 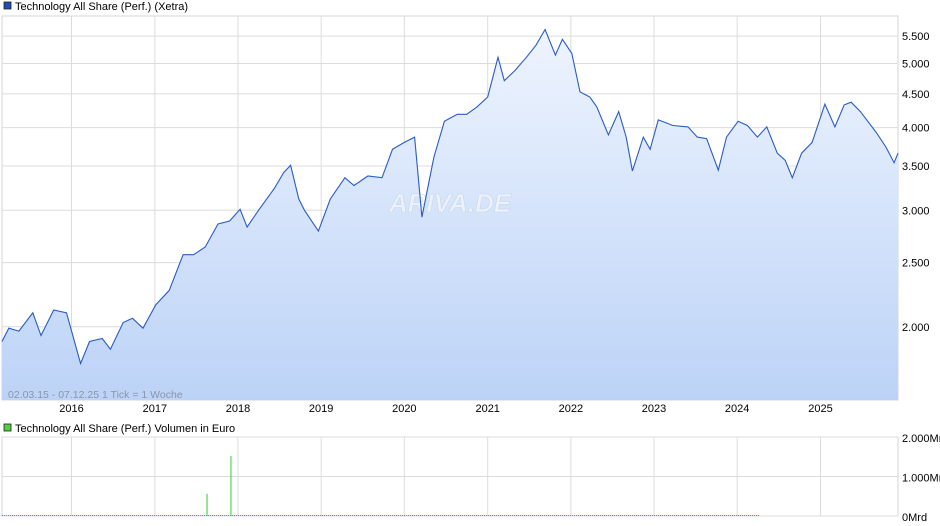 I want to click on x-tick-label: 2022, so click(x=571, y=409).